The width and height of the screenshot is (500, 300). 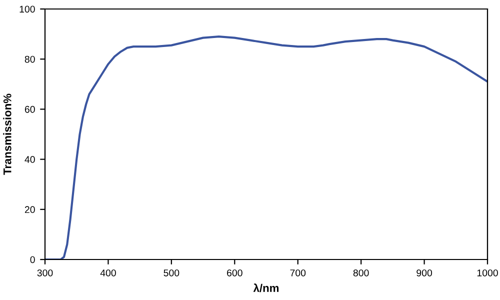 What do you see at coordinates (29, 109) in the screenshot?
I see `y-tick-label: 60` at bounding box center [29, 109].